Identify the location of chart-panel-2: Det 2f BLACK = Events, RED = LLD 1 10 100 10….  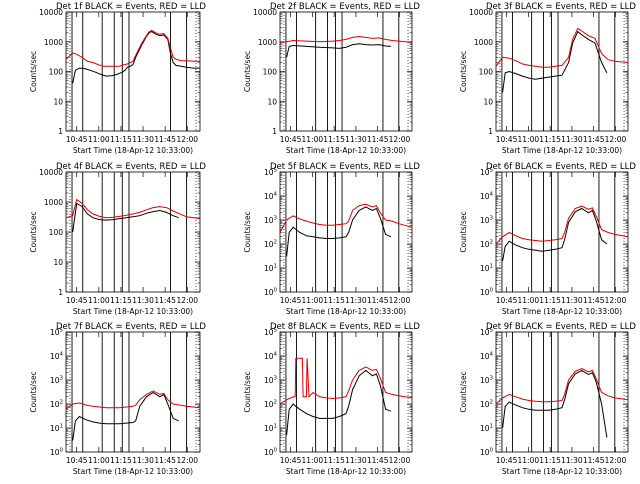
(331, 78).